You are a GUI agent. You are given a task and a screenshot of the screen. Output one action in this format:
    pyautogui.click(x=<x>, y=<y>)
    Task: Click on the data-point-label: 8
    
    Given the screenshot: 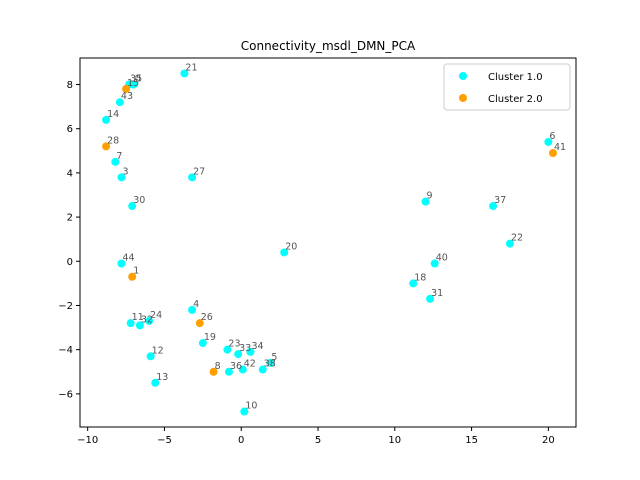 What is the action you would take?
    pyautogui.click(x=218, y=366)
    